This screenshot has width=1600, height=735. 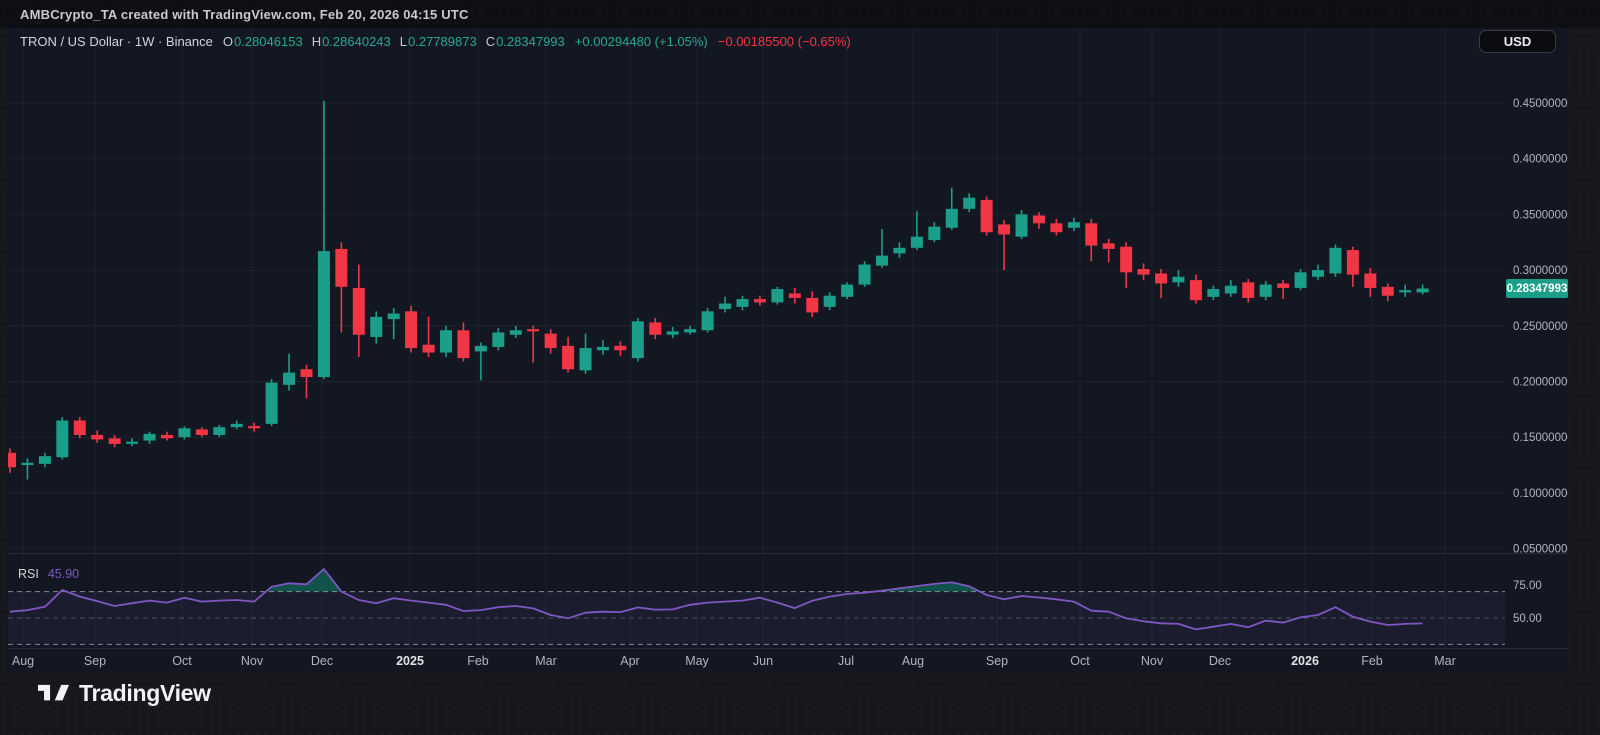 What do you see at coordinates (1527, 619) in the screenshot?
I see `rsi-axis-label: 50.00` at bounding box center [1527, 619].